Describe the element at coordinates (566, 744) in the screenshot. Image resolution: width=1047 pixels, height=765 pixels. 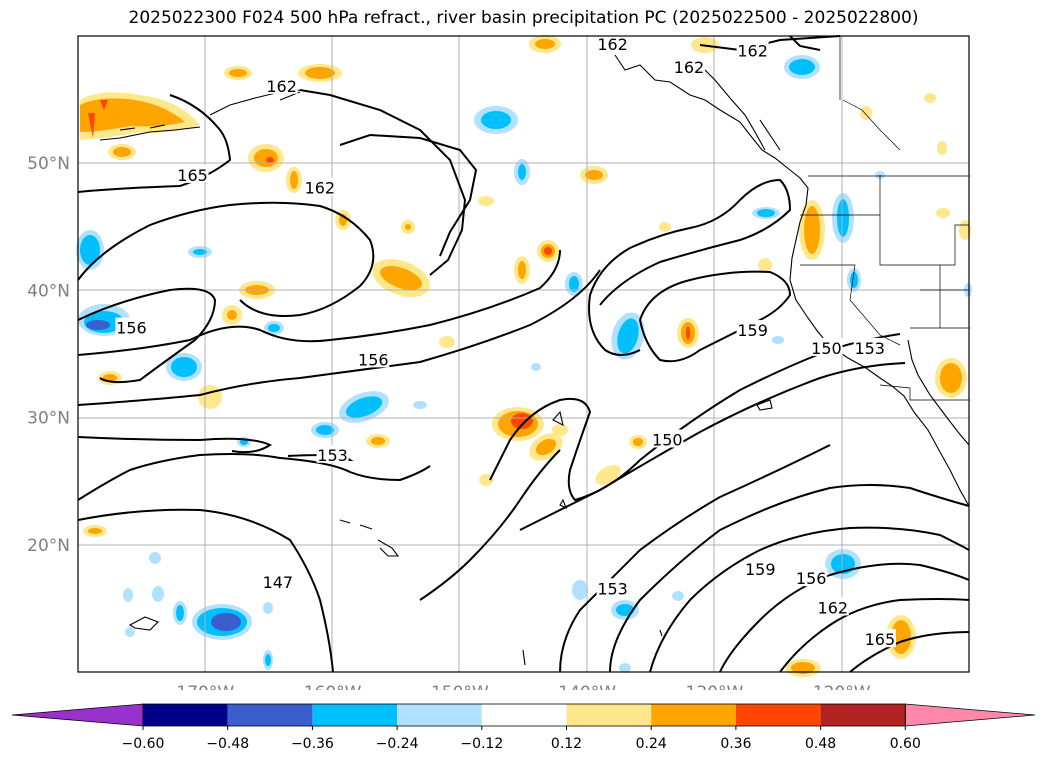
I see `colorbar-tick-label: 0.12` at that location.